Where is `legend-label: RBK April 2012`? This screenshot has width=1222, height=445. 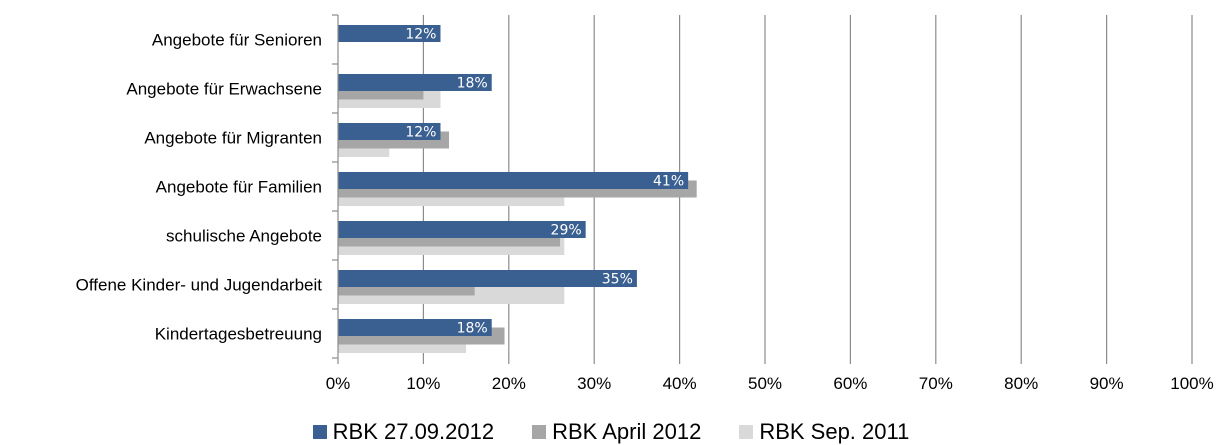
legend-label: RBK April 2012 is located at coordinates (627, 431).